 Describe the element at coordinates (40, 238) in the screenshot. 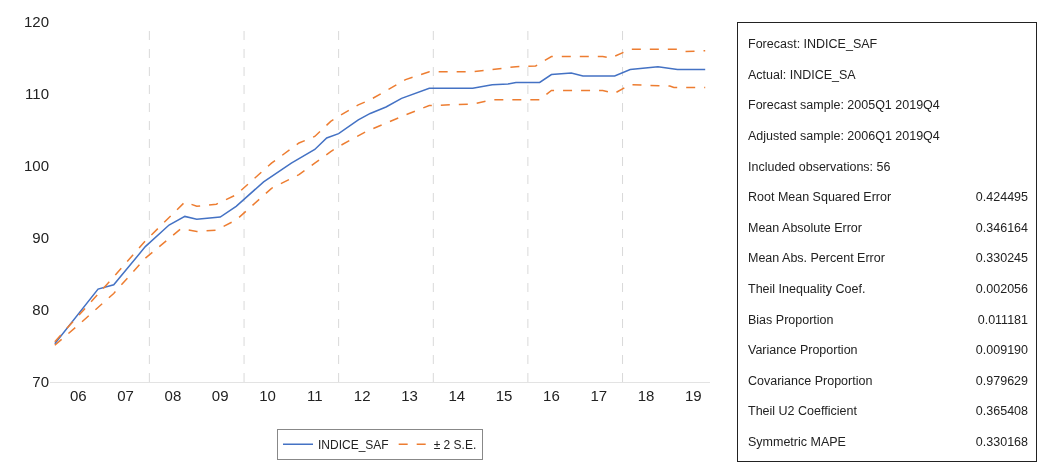

I see `y-tick-label: 90` at that location.